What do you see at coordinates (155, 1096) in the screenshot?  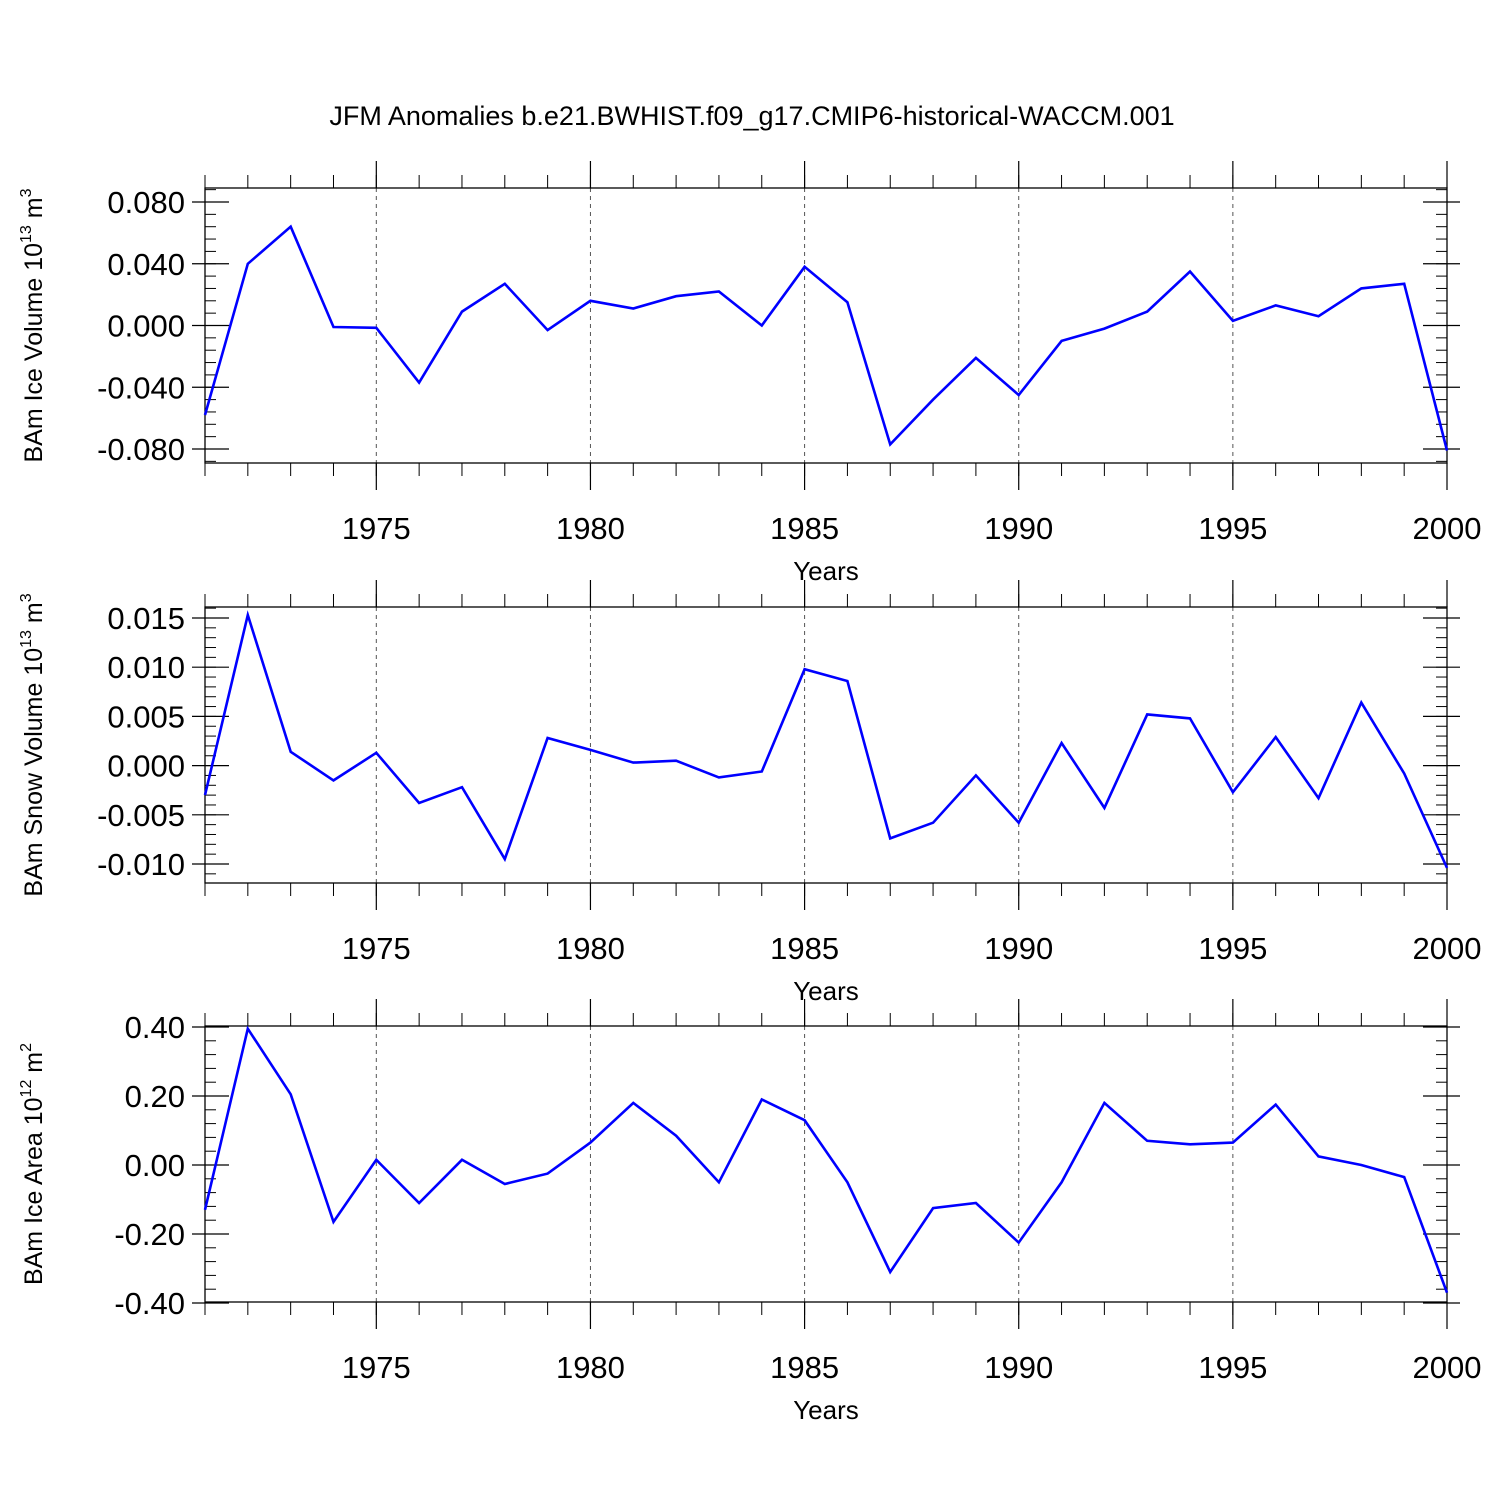 I see `y-tick-label: 0.20` at bounding box center [155, 1096].